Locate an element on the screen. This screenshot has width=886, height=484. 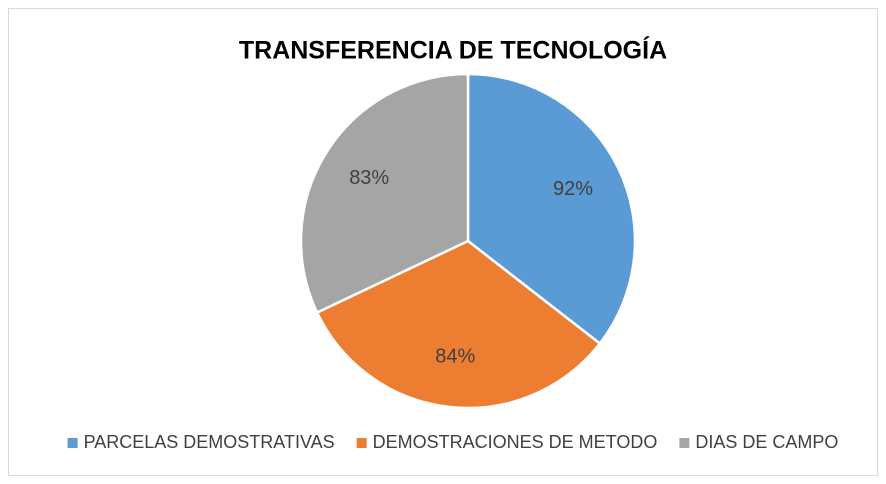
legend-label: DIAS DE CAMPO is located at coordinates (766, 442).